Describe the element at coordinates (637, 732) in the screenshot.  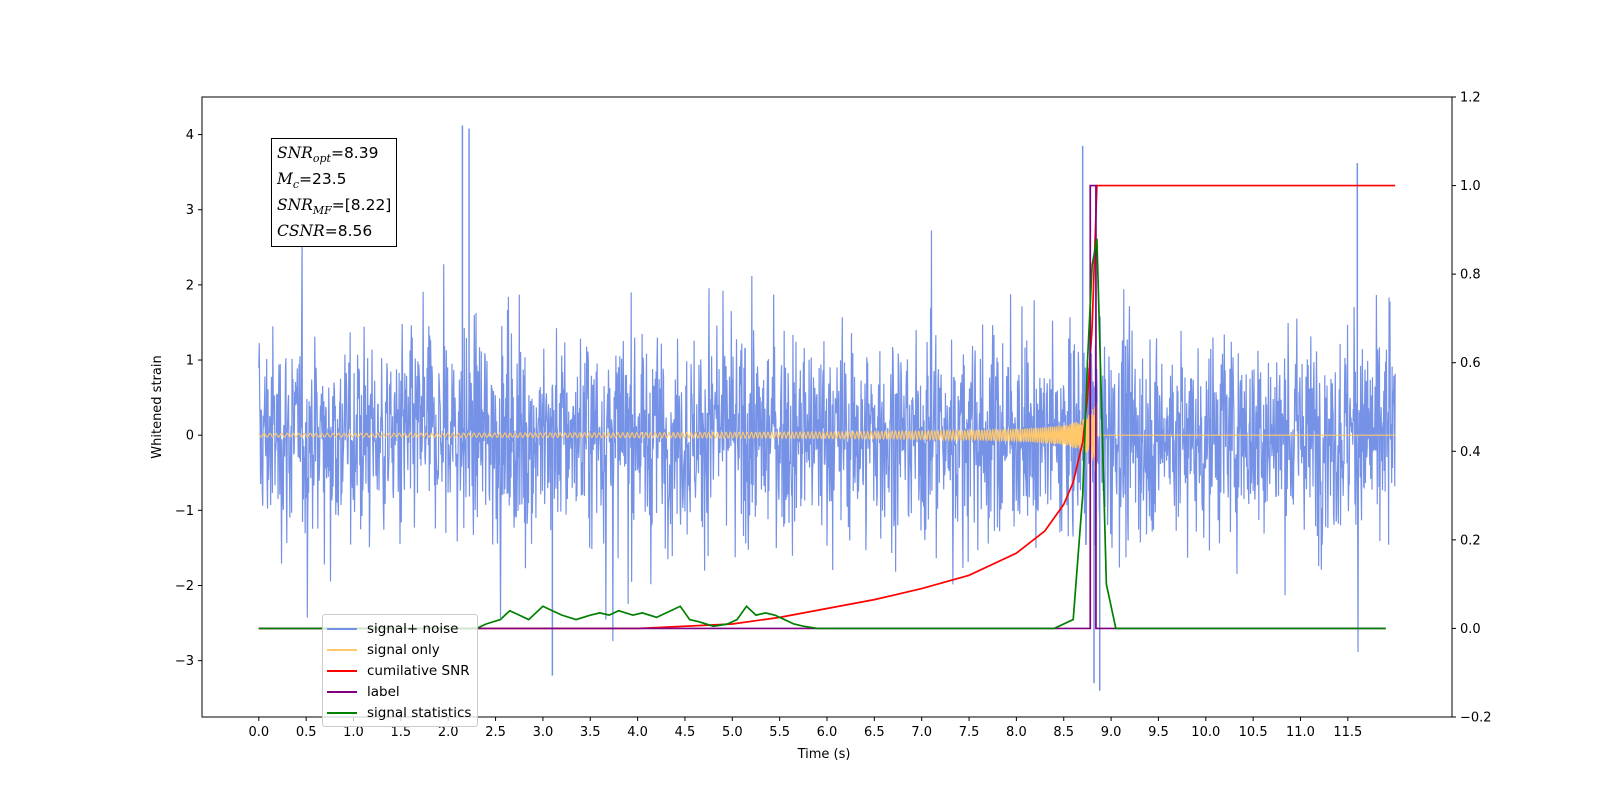
I see `x-tick-label: 4.0` at that location.